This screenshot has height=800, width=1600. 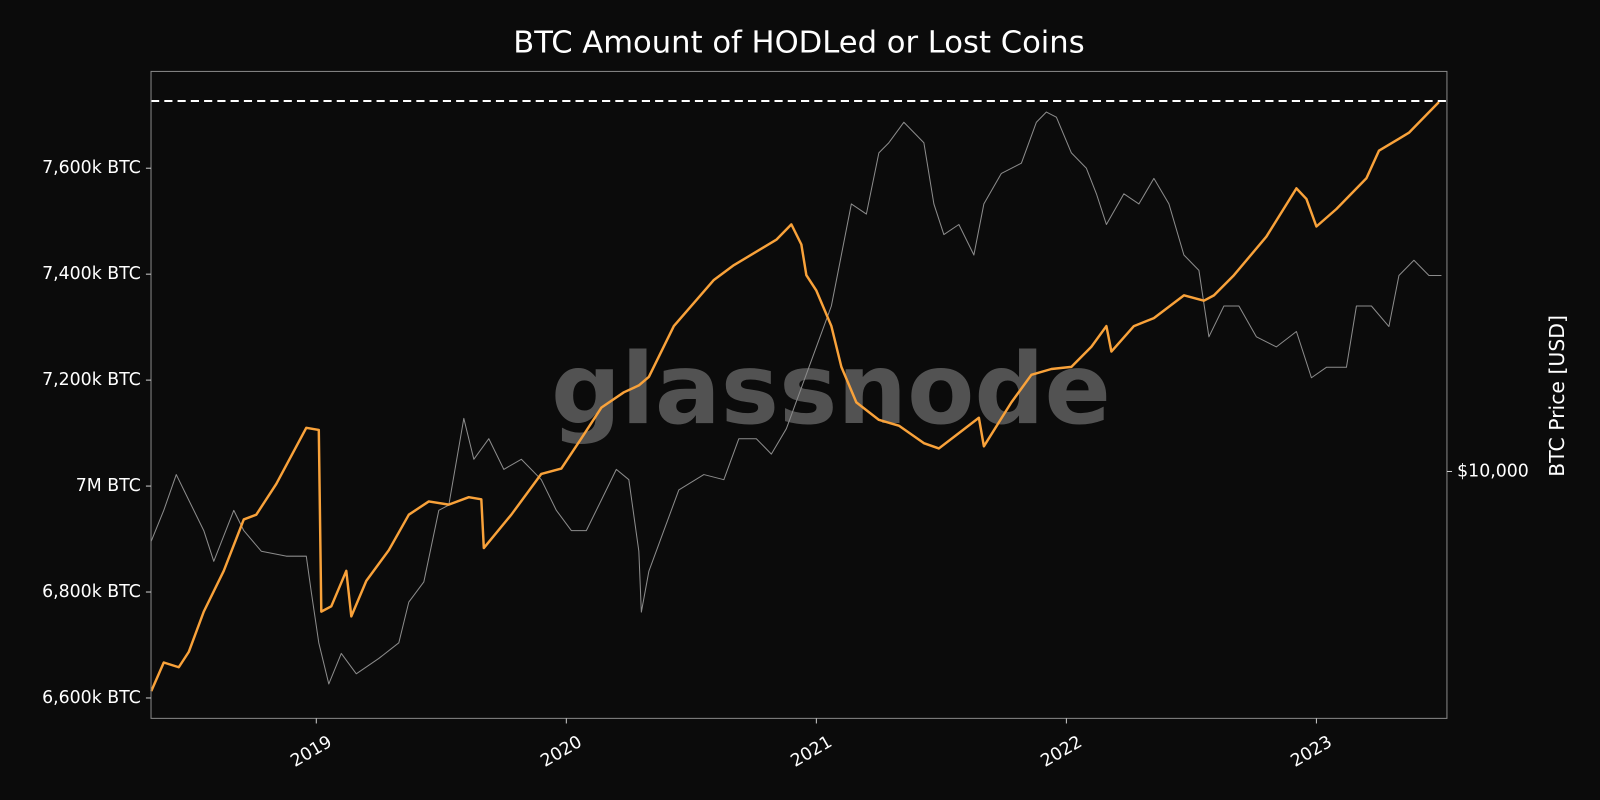 I want to click on y-tick-label: 6,600k BTC, so click(x=91, y=698).